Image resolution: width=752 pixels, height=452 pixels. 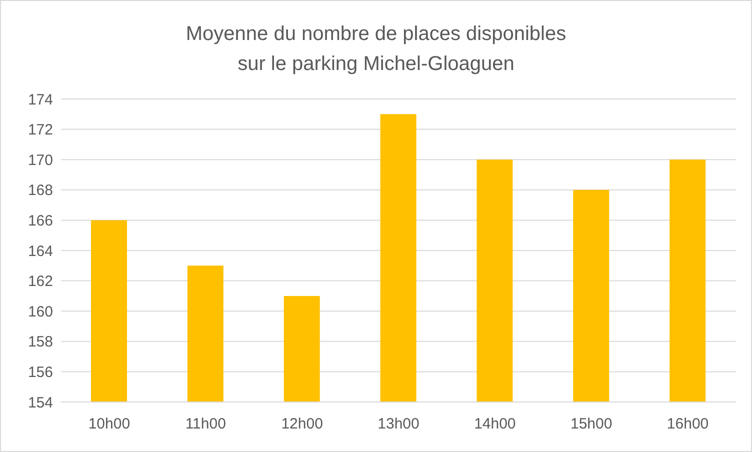 What do you see at coordinates (40, 281) in the screenshot?
I see `y-tick-label: 162` at bounding box center [40, 281].